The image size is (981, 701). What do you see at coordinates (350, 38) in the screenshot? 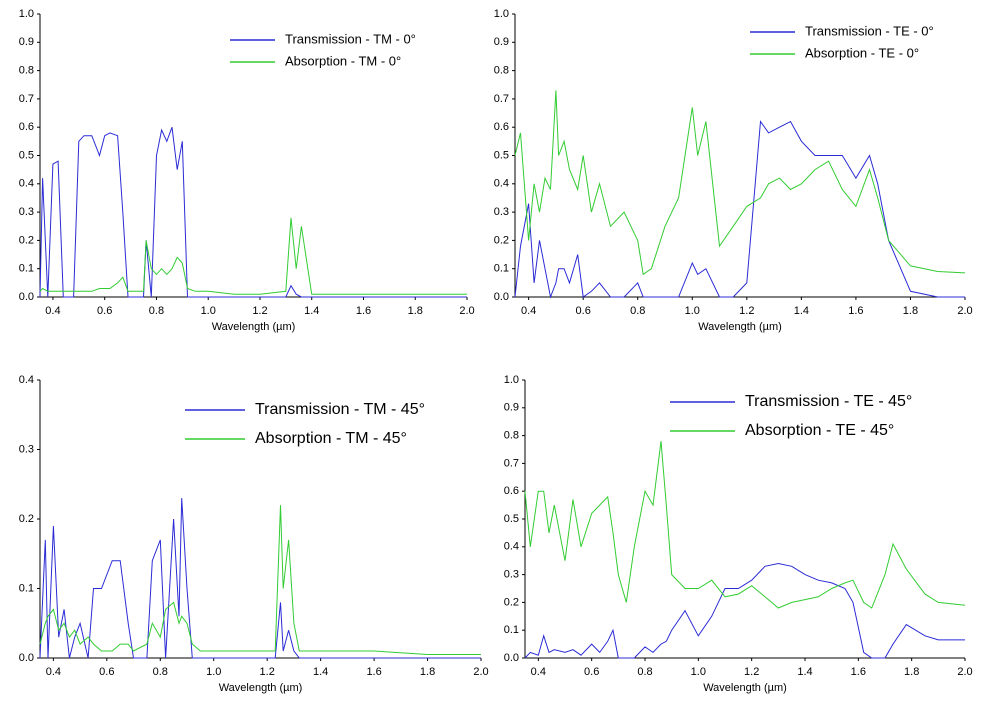
I see `legend-label: Transmission - TM - 0°` at bounding box center [350, 38].